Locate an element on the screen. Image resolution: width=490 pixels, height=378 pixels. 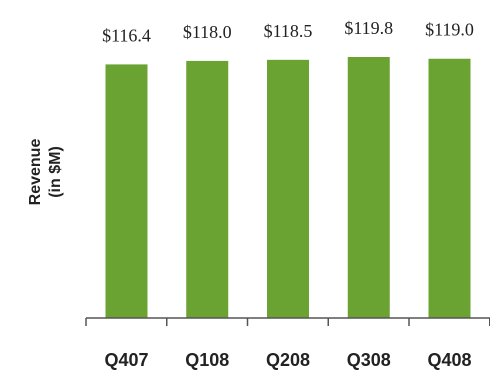
bar-Q108 is located at coordinates (207, 189).